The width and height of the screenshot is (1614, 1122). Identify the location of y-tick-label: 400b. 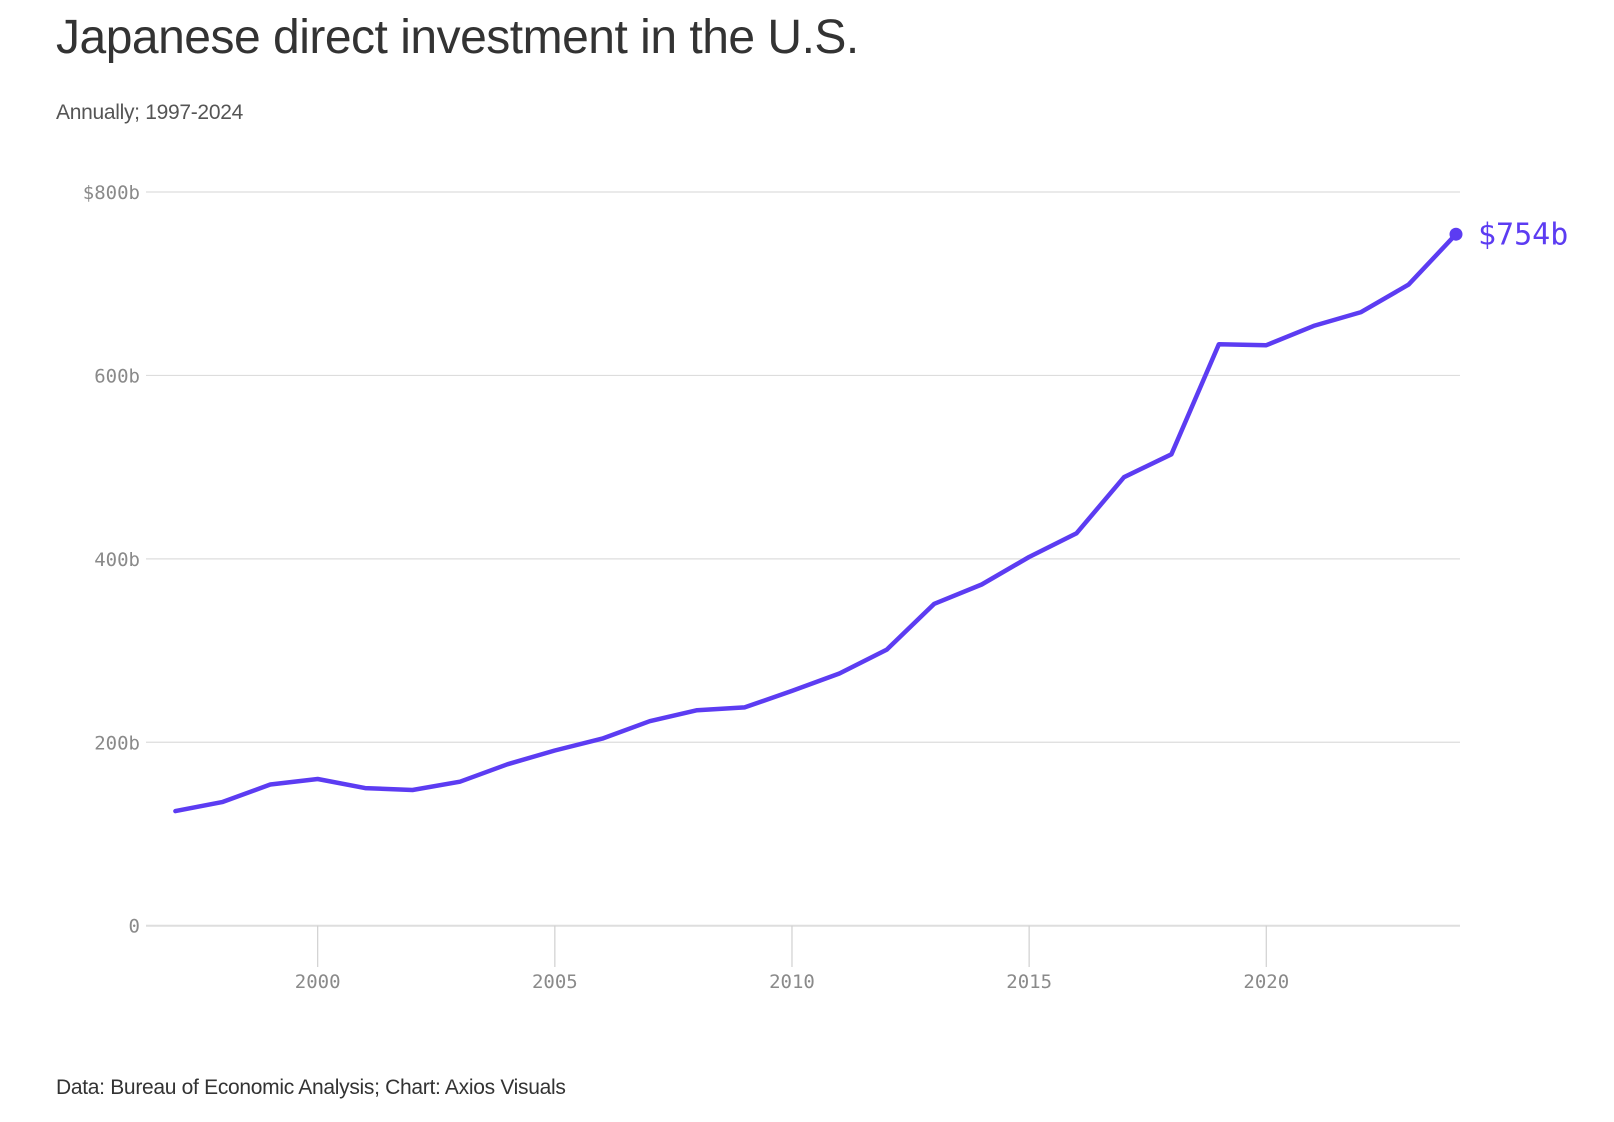
(117, 560).